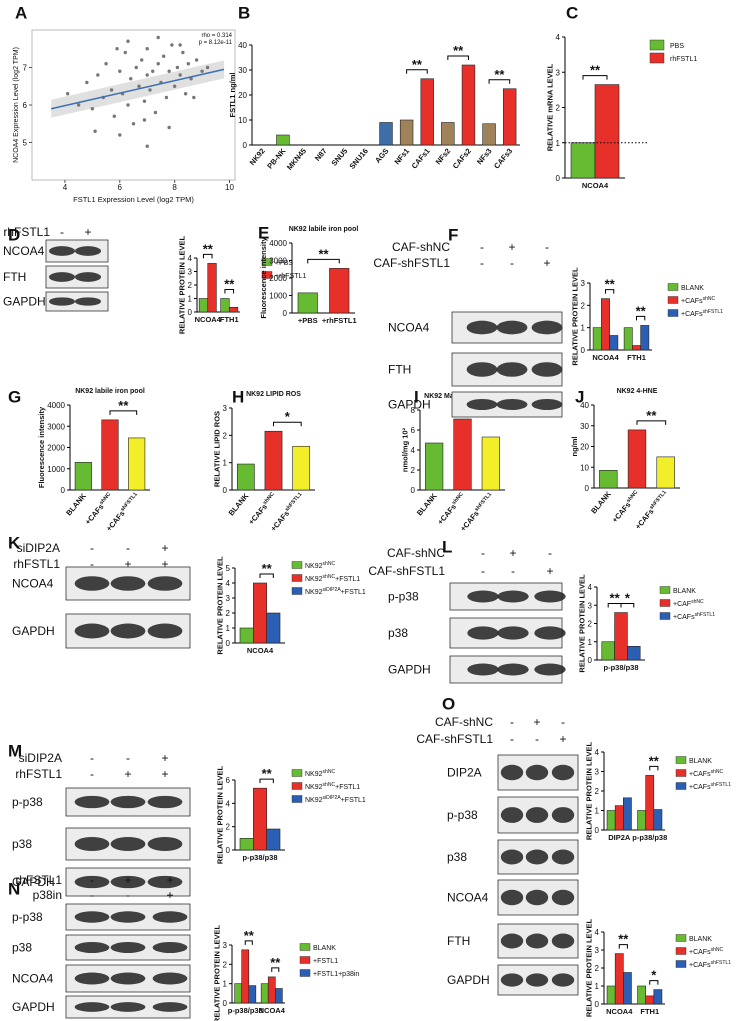 This screenshot has width=740, height=1021. I want to click on y-tick-label: 1, so click(590, 642).